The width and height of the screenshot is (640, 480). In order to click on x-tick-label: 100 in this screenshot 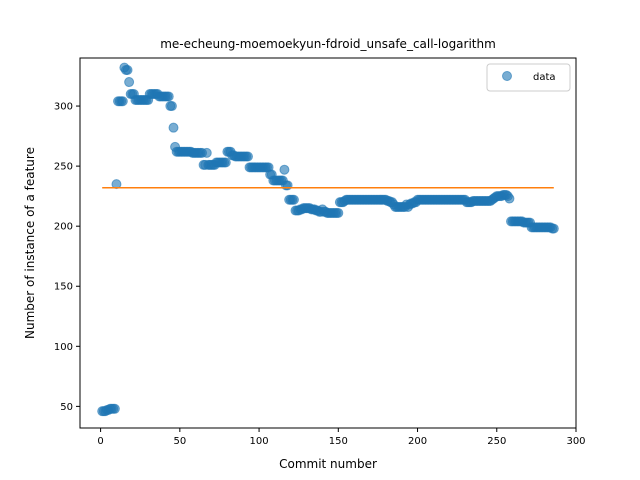, I will do `click(259, 441)`.